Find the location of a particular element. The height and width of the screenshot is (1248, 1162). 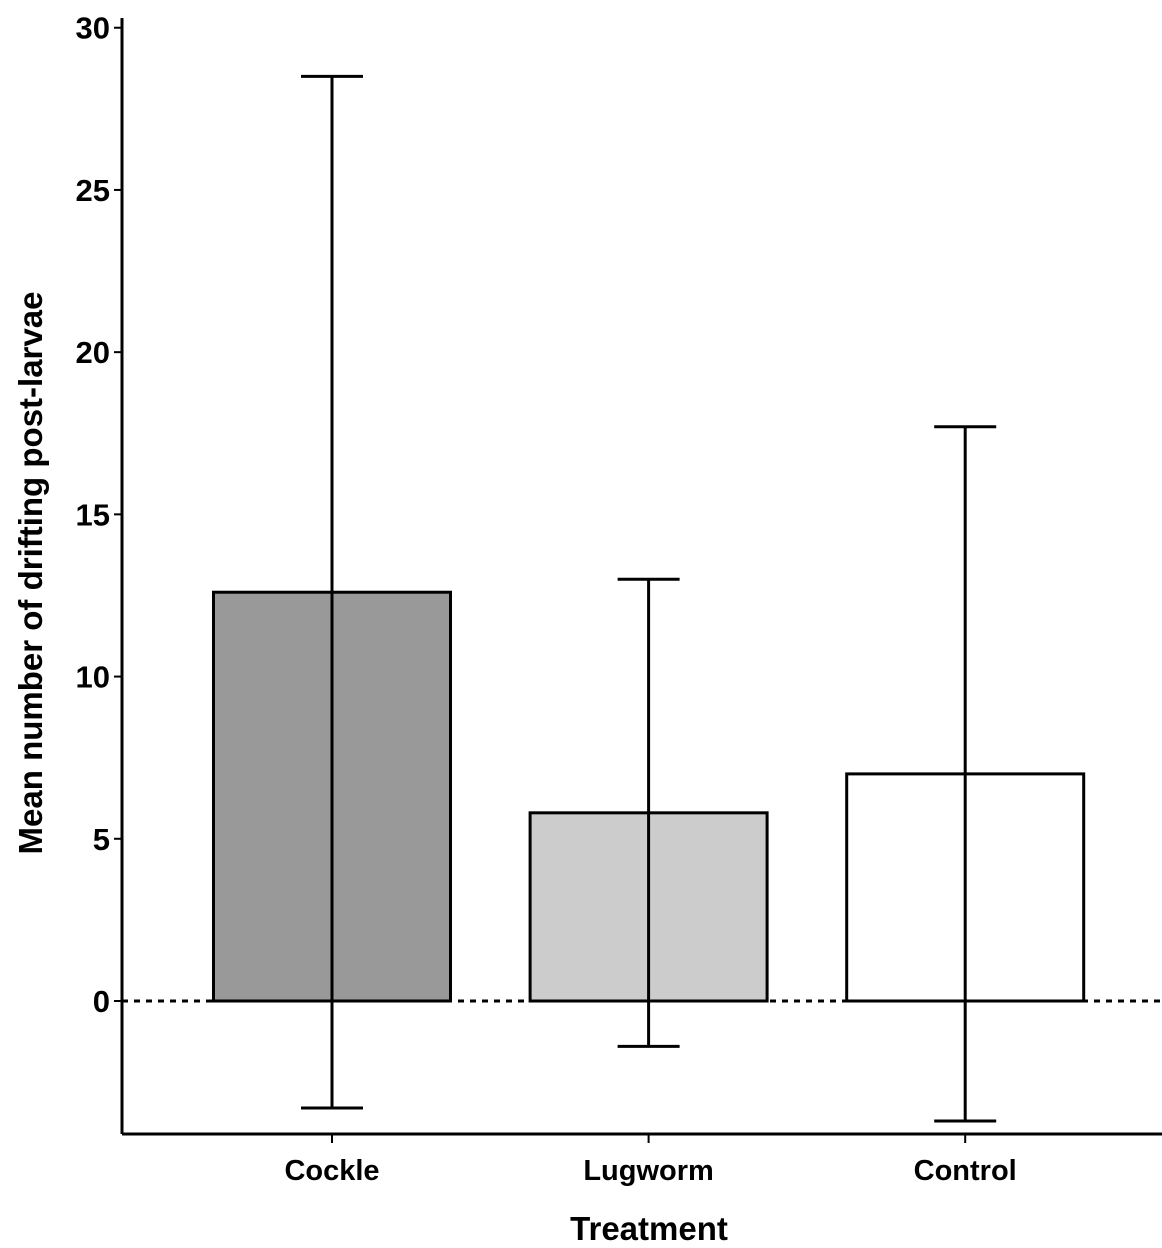

y-tick-label: 10 is located at coordinates (93, 677).